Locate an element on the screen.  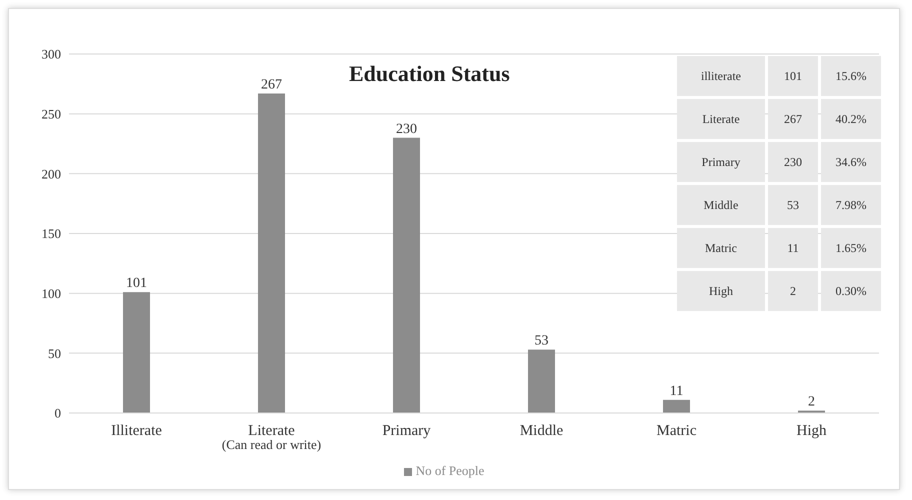
data-label: 267 is located at coordinates (271, 84).